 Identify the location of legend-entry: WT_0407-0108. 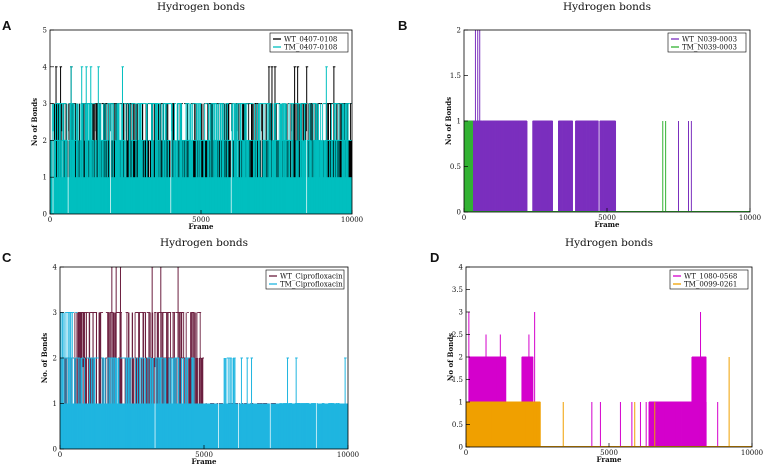
(310, 40).